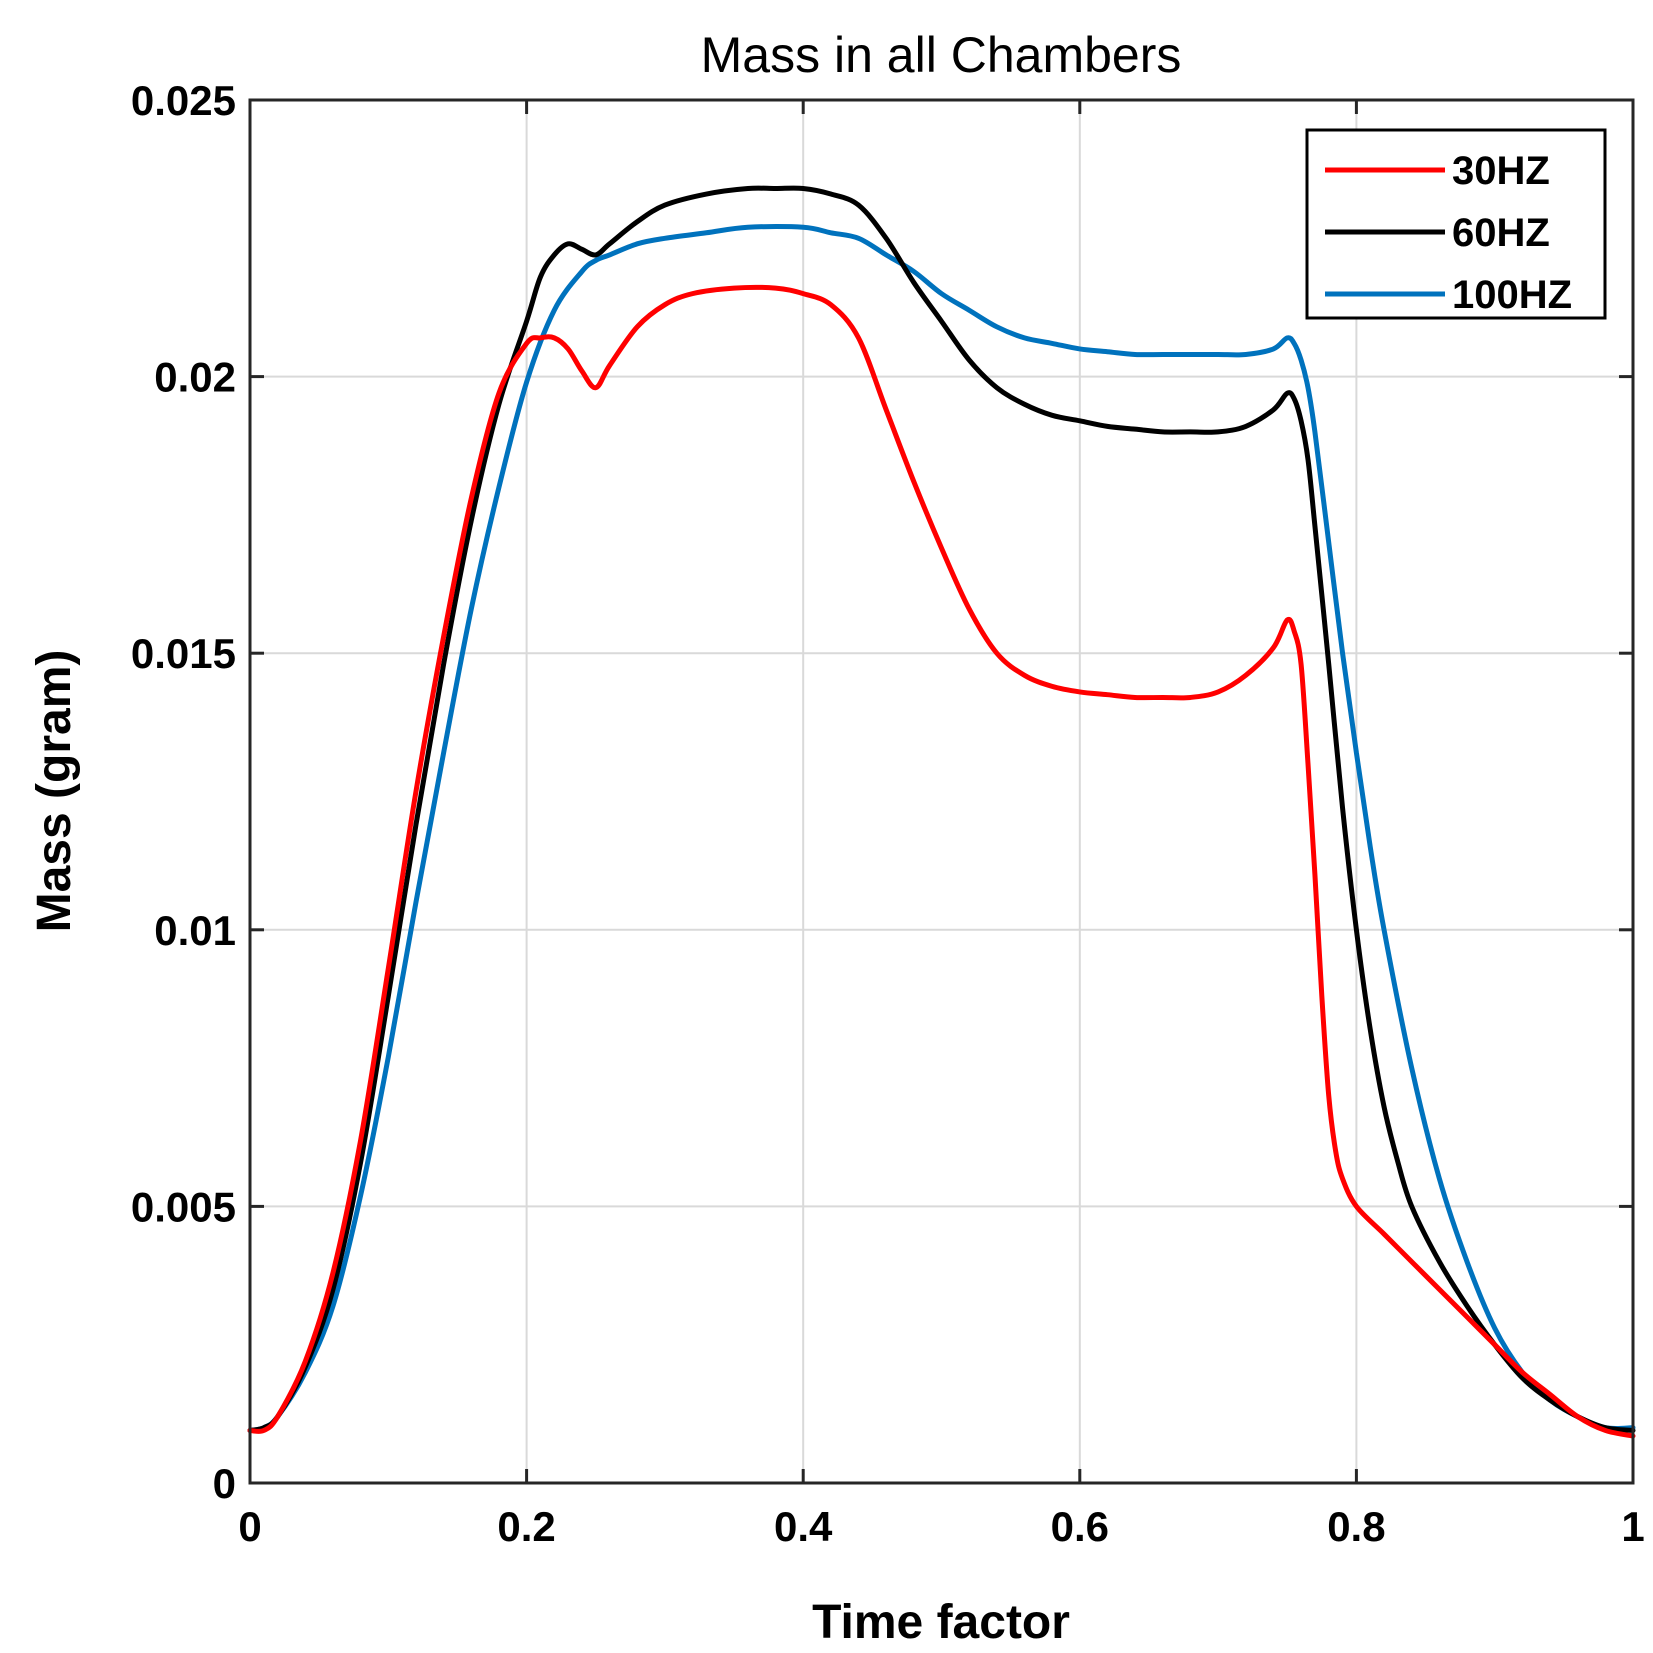  Describe the element at coordinates (1501, 233) in the screenshot. I see `legend-label-60hz: 60HZ` at that location.